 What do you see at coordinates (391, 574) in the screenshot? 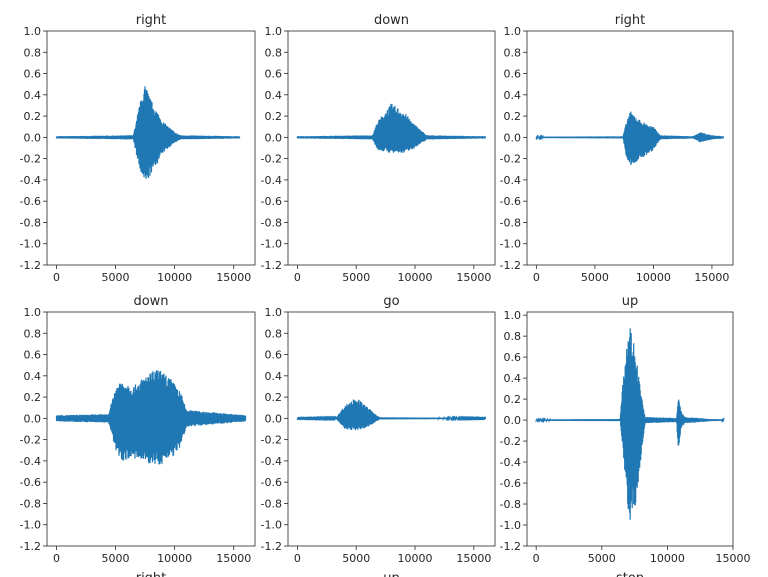
I see `x-axis-label: up` at bounding box center [391, 574].